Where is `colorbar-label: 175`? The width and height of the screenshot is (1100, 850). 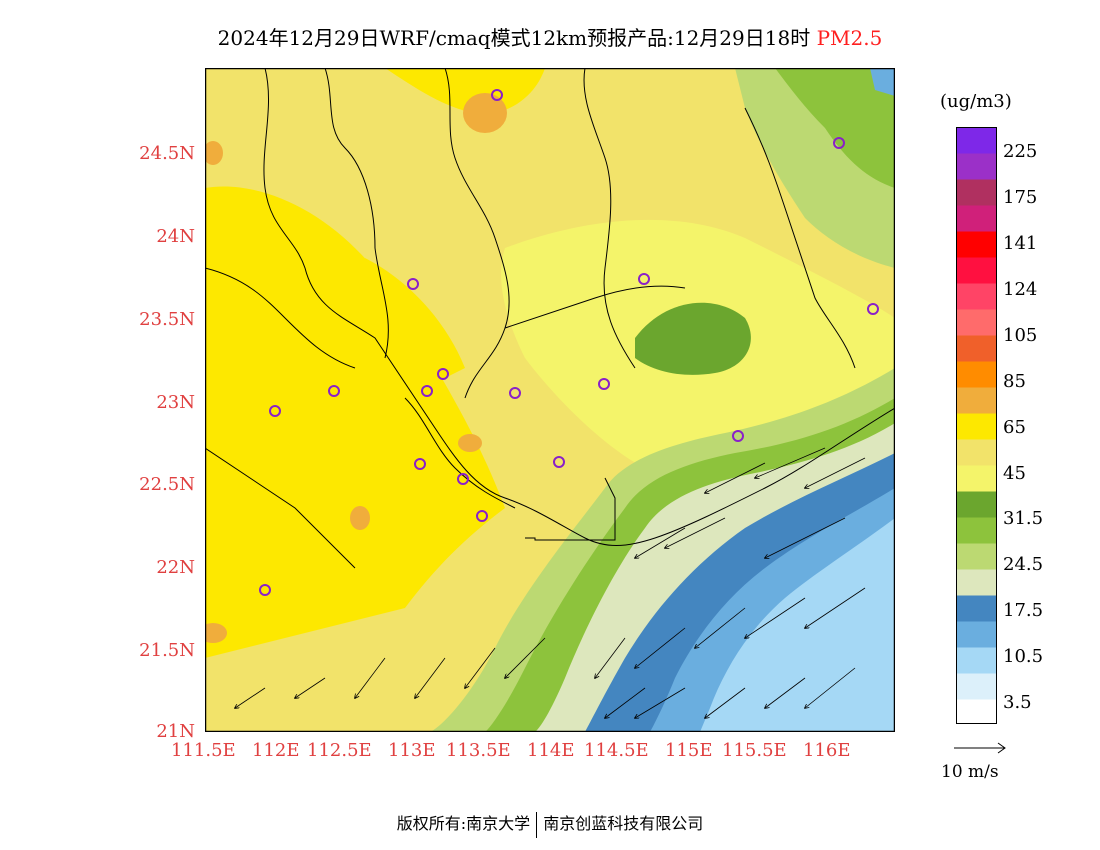 colorbar-label: 175 is located at coordinates (1020, 197).